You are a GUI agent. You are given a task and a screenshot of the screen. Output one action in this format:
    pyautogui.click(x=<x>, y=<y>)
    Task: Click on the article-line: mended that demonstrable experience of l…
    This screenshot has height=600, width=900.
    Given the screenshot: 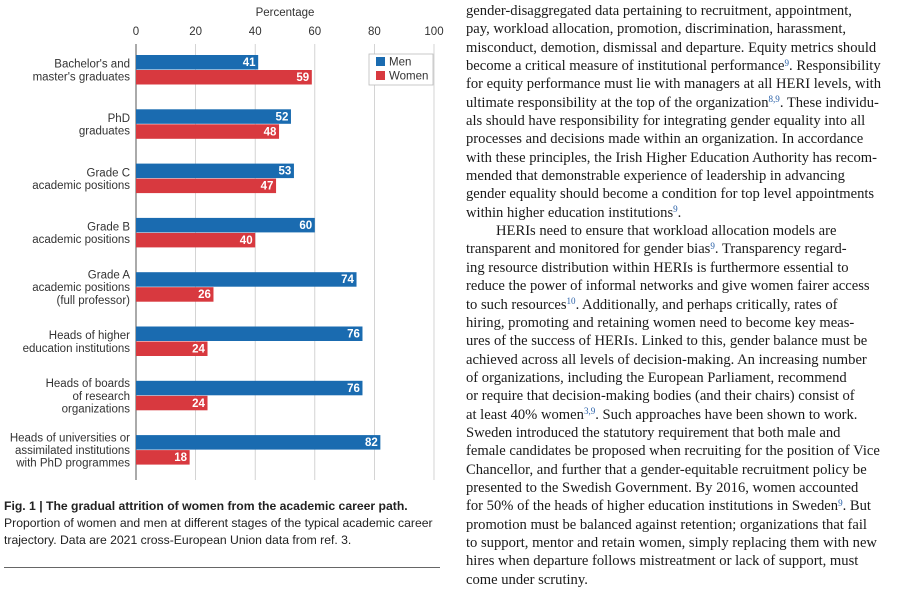 What is the action you would take?
    pyautogui.click(x=683, y=176)
    